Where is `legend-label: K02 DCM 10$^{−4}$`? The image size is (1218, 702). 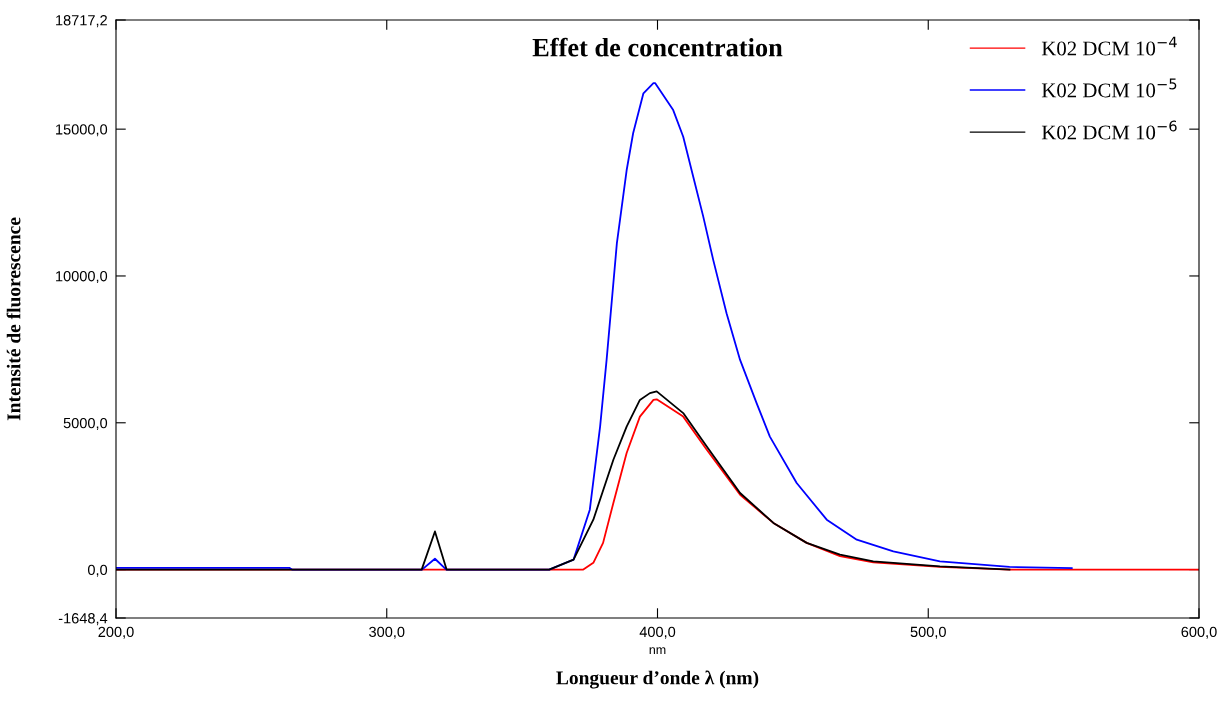 legend-label: K02 DCM 10$^{−4}$ is located at coordinates (1109, 46).